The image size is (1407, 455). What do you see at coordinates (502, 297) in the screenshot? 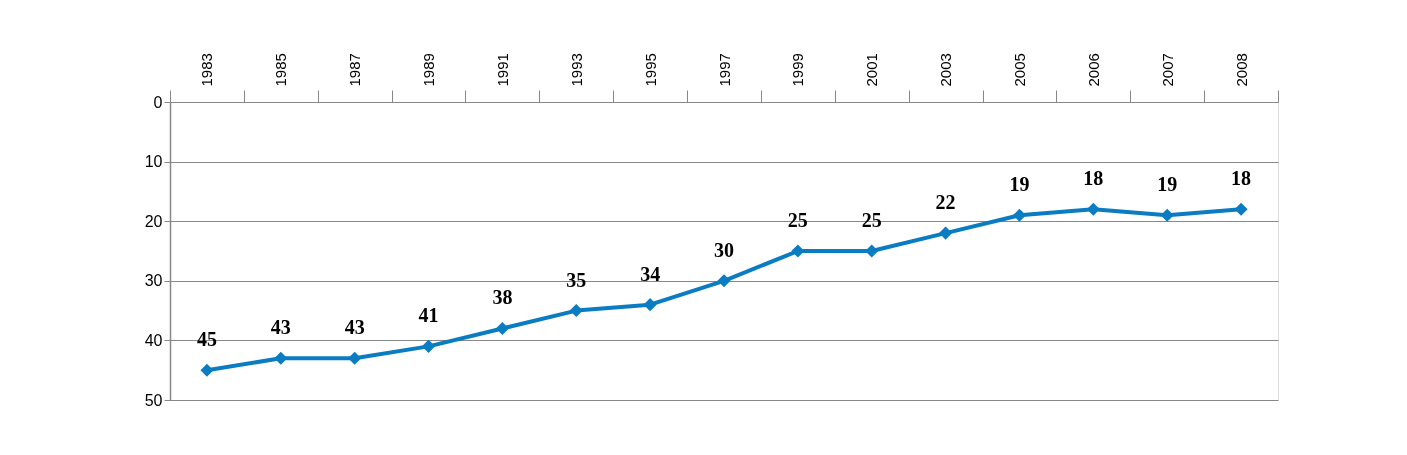
I see `data-label: 38` at bounding box center [502, 297].